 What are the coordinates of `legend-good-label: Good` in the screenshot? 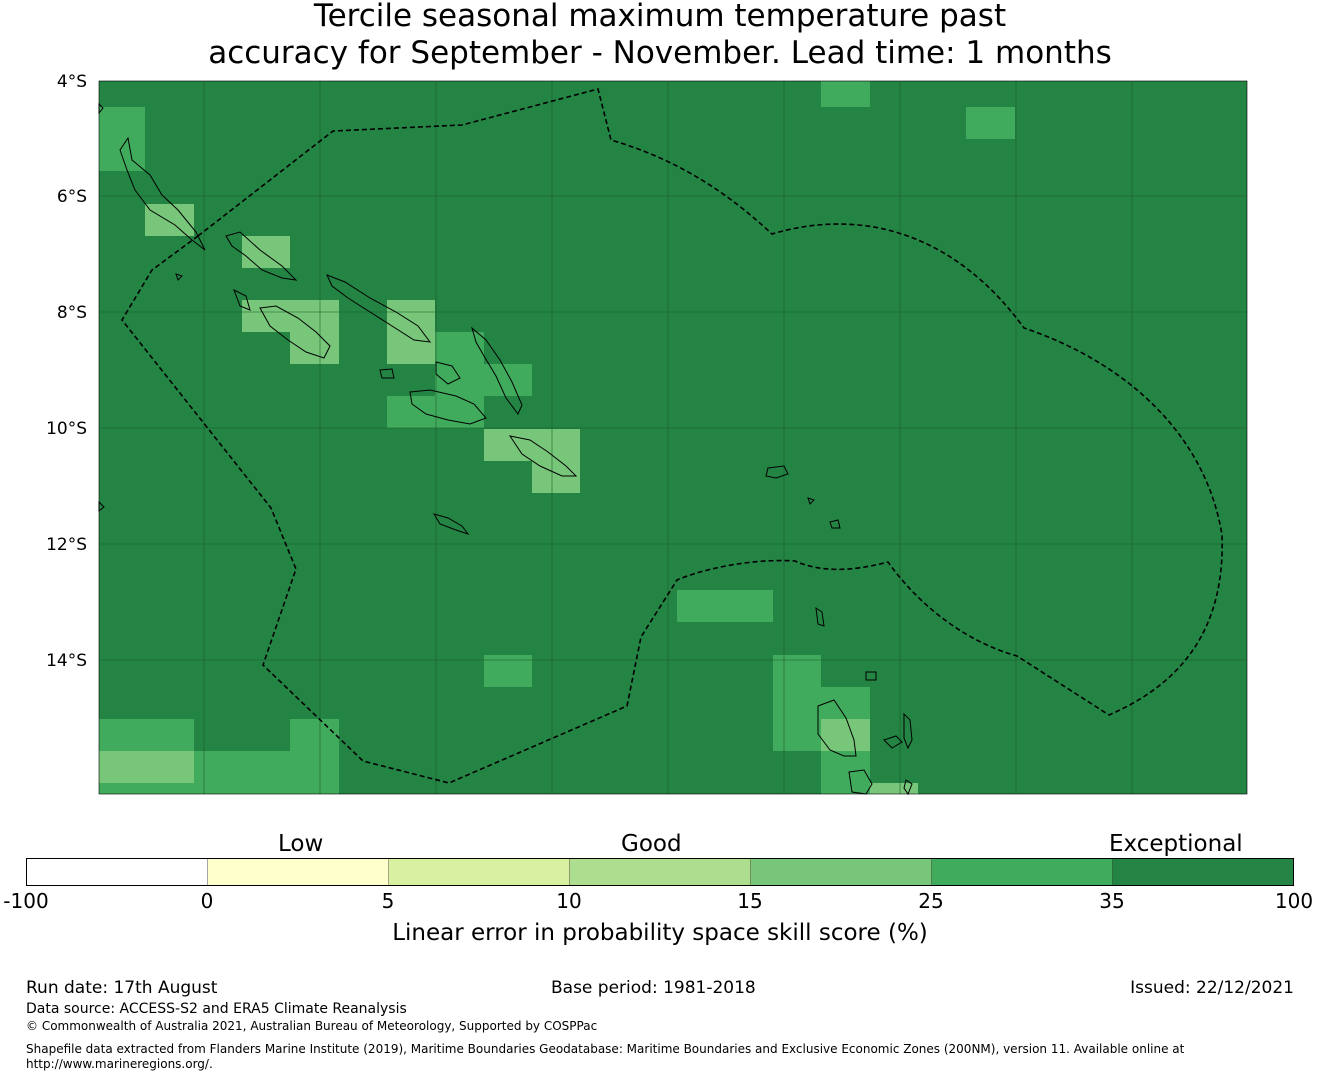 It's located at (651, 844).